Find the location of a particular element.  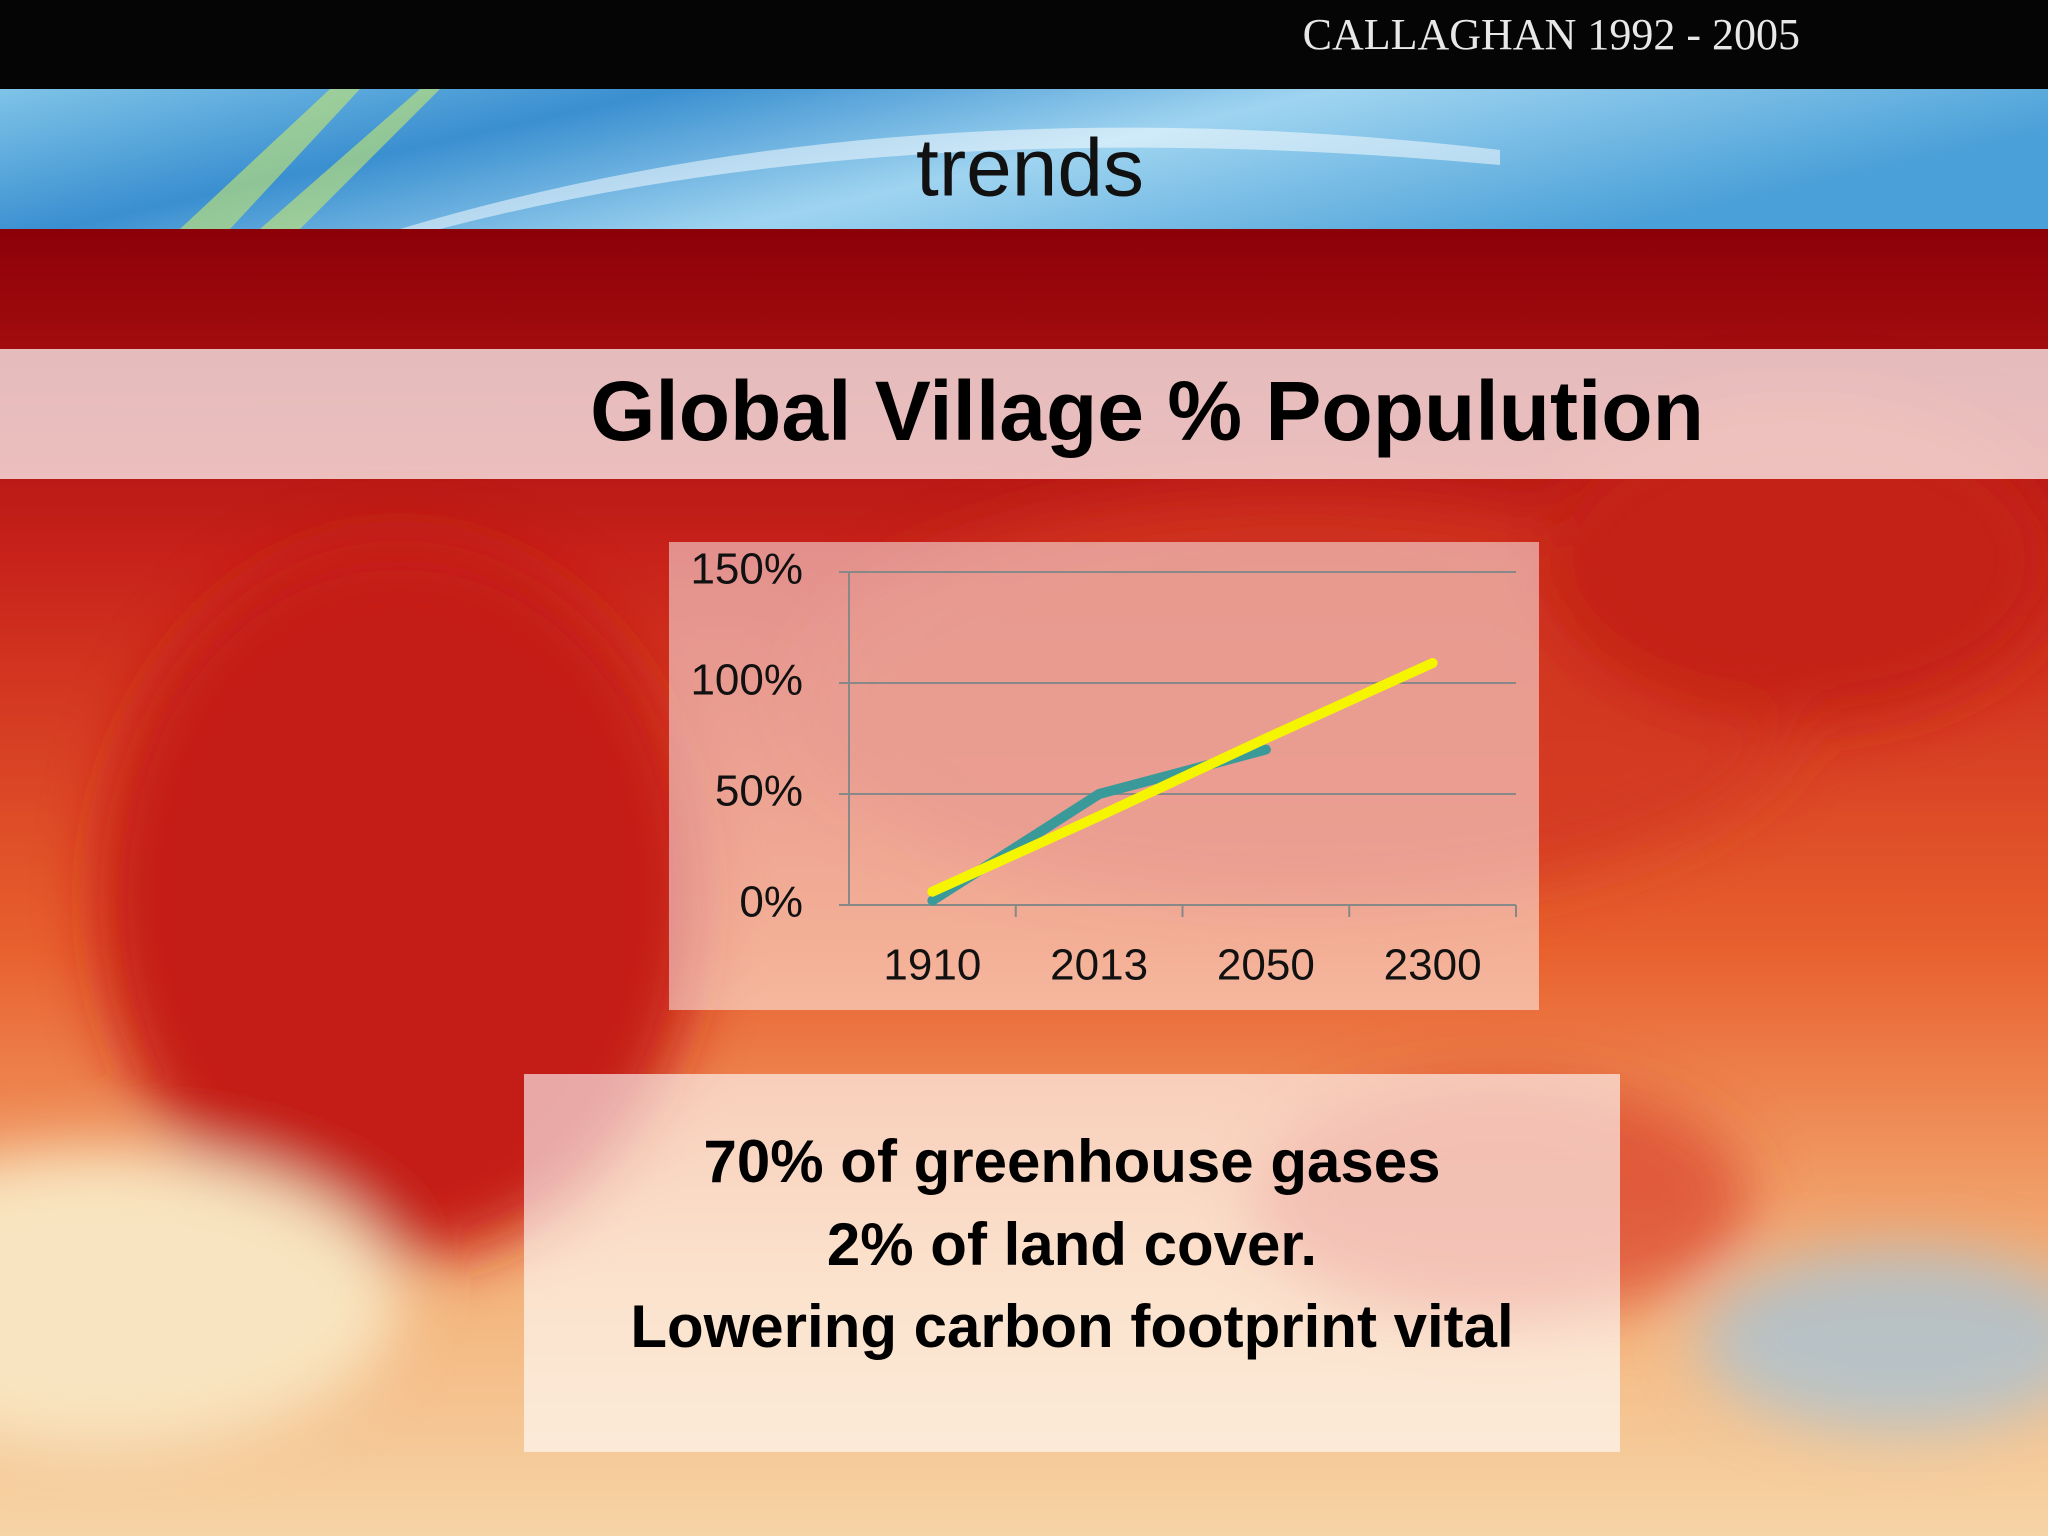

text-line: Lowering carbon footprint vital is located at coordinates (1071, 1326).